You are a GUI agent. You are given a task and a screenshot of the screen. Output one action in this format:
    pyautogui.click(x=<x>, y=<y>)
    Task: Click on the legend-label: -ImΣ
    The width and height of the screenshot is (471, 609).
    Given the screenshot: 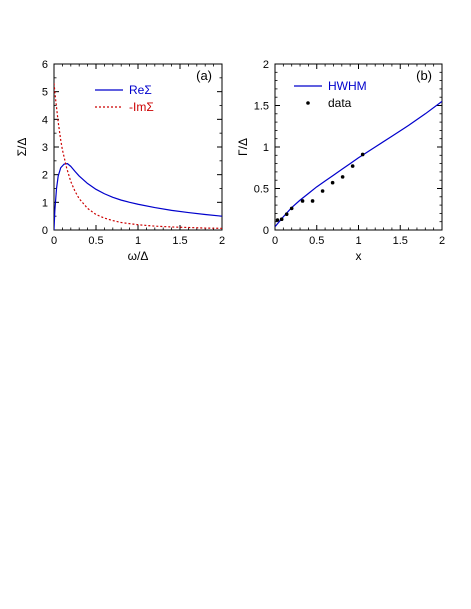 What is the action you would take?
    pyautogui.click(x=141, y=107)
    